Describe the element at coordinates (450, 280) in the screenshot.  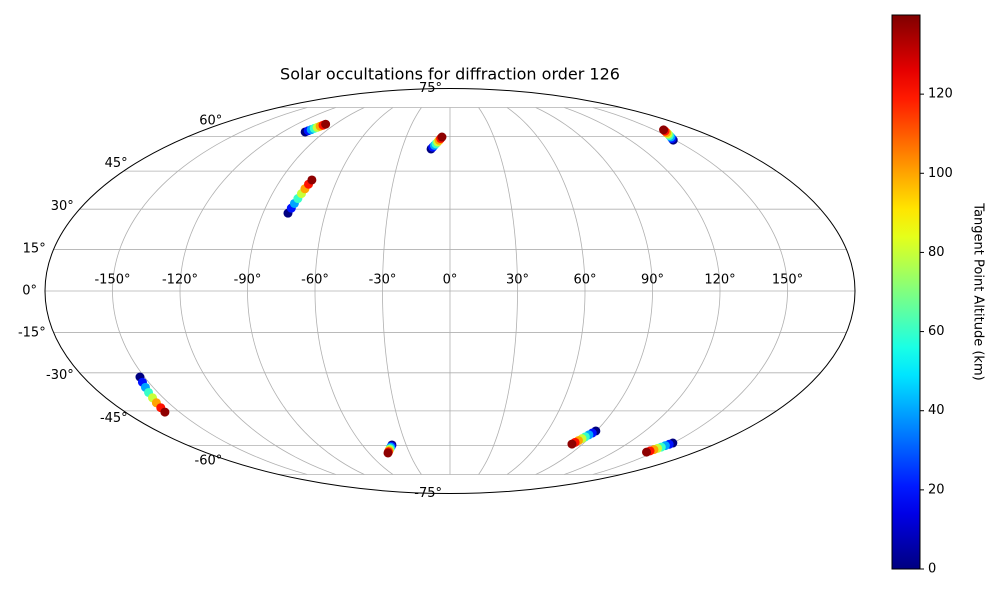
I see `x-tick-label: 0°` at that location.